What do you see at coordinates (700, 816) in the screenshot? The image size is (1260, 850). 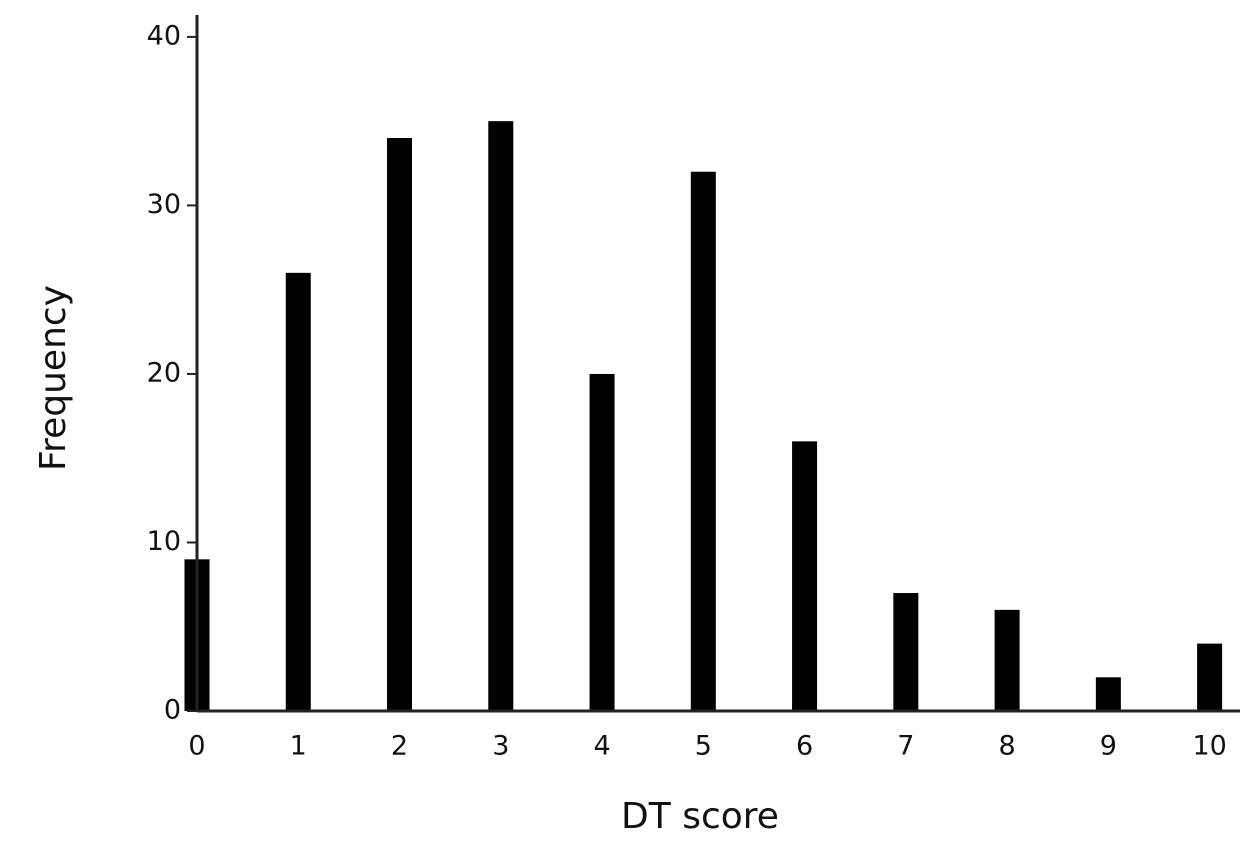 I see `x-axis-title: DT score` at bounding box center [700, 816].